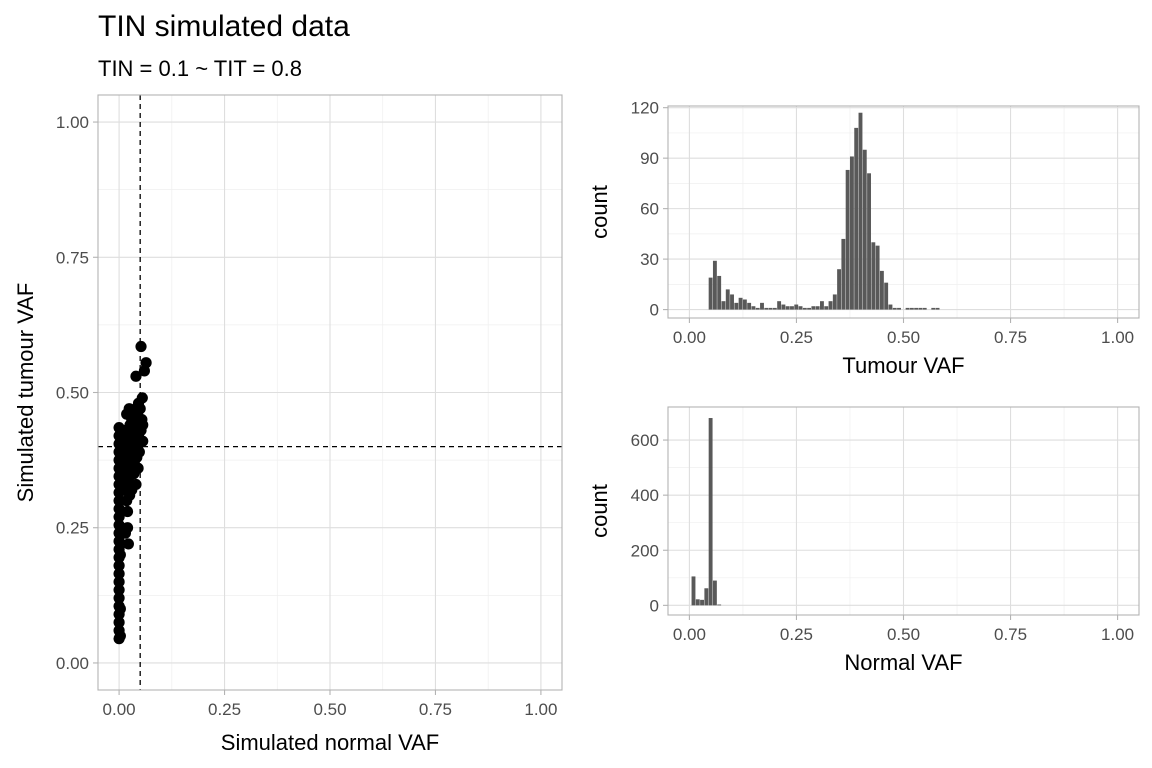 This screenshot has width=1152, height=768. What do you see at coordinates (599, 511) in the screenshot?
I see `normal-y-axis-title: count` at bounding box center [599, 511].